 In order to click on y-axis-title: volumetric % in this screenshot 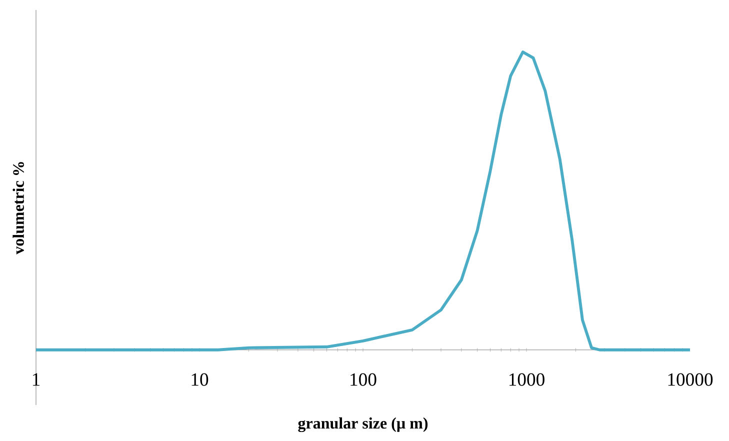, I will do `click(18, 208)`.